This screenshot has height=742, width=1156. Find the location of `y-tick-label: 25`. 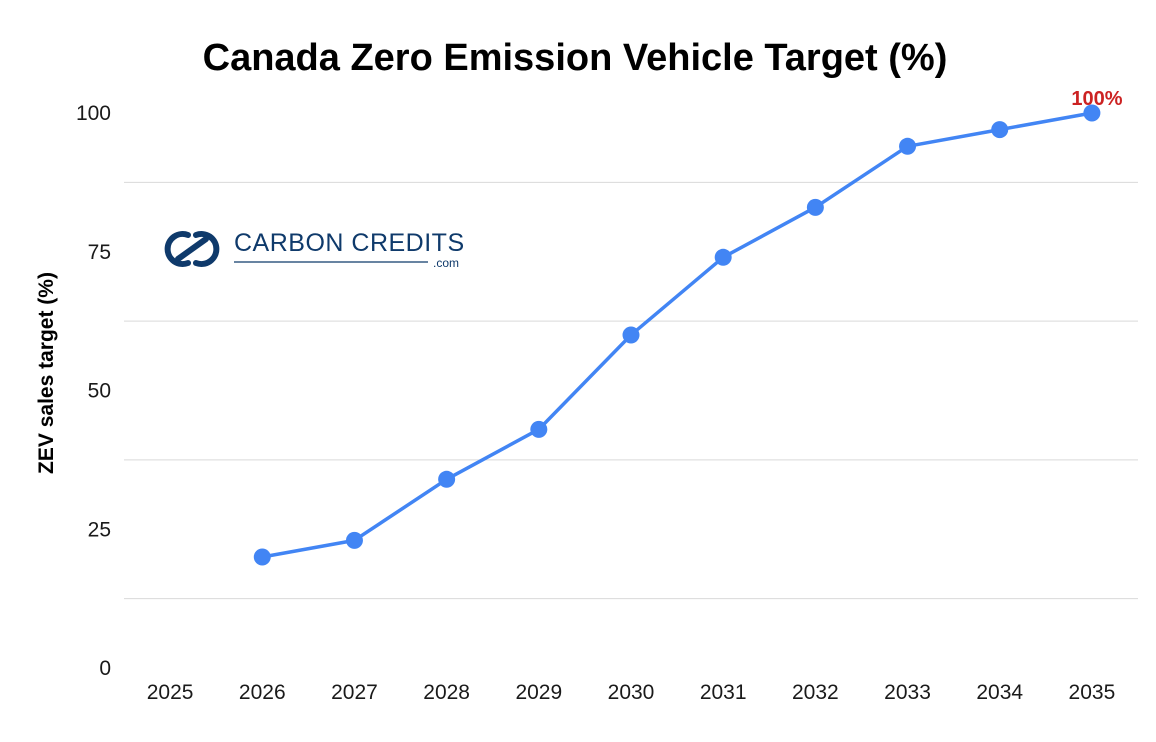

y-tick-label: 25 is located at coordinates (99, 529).